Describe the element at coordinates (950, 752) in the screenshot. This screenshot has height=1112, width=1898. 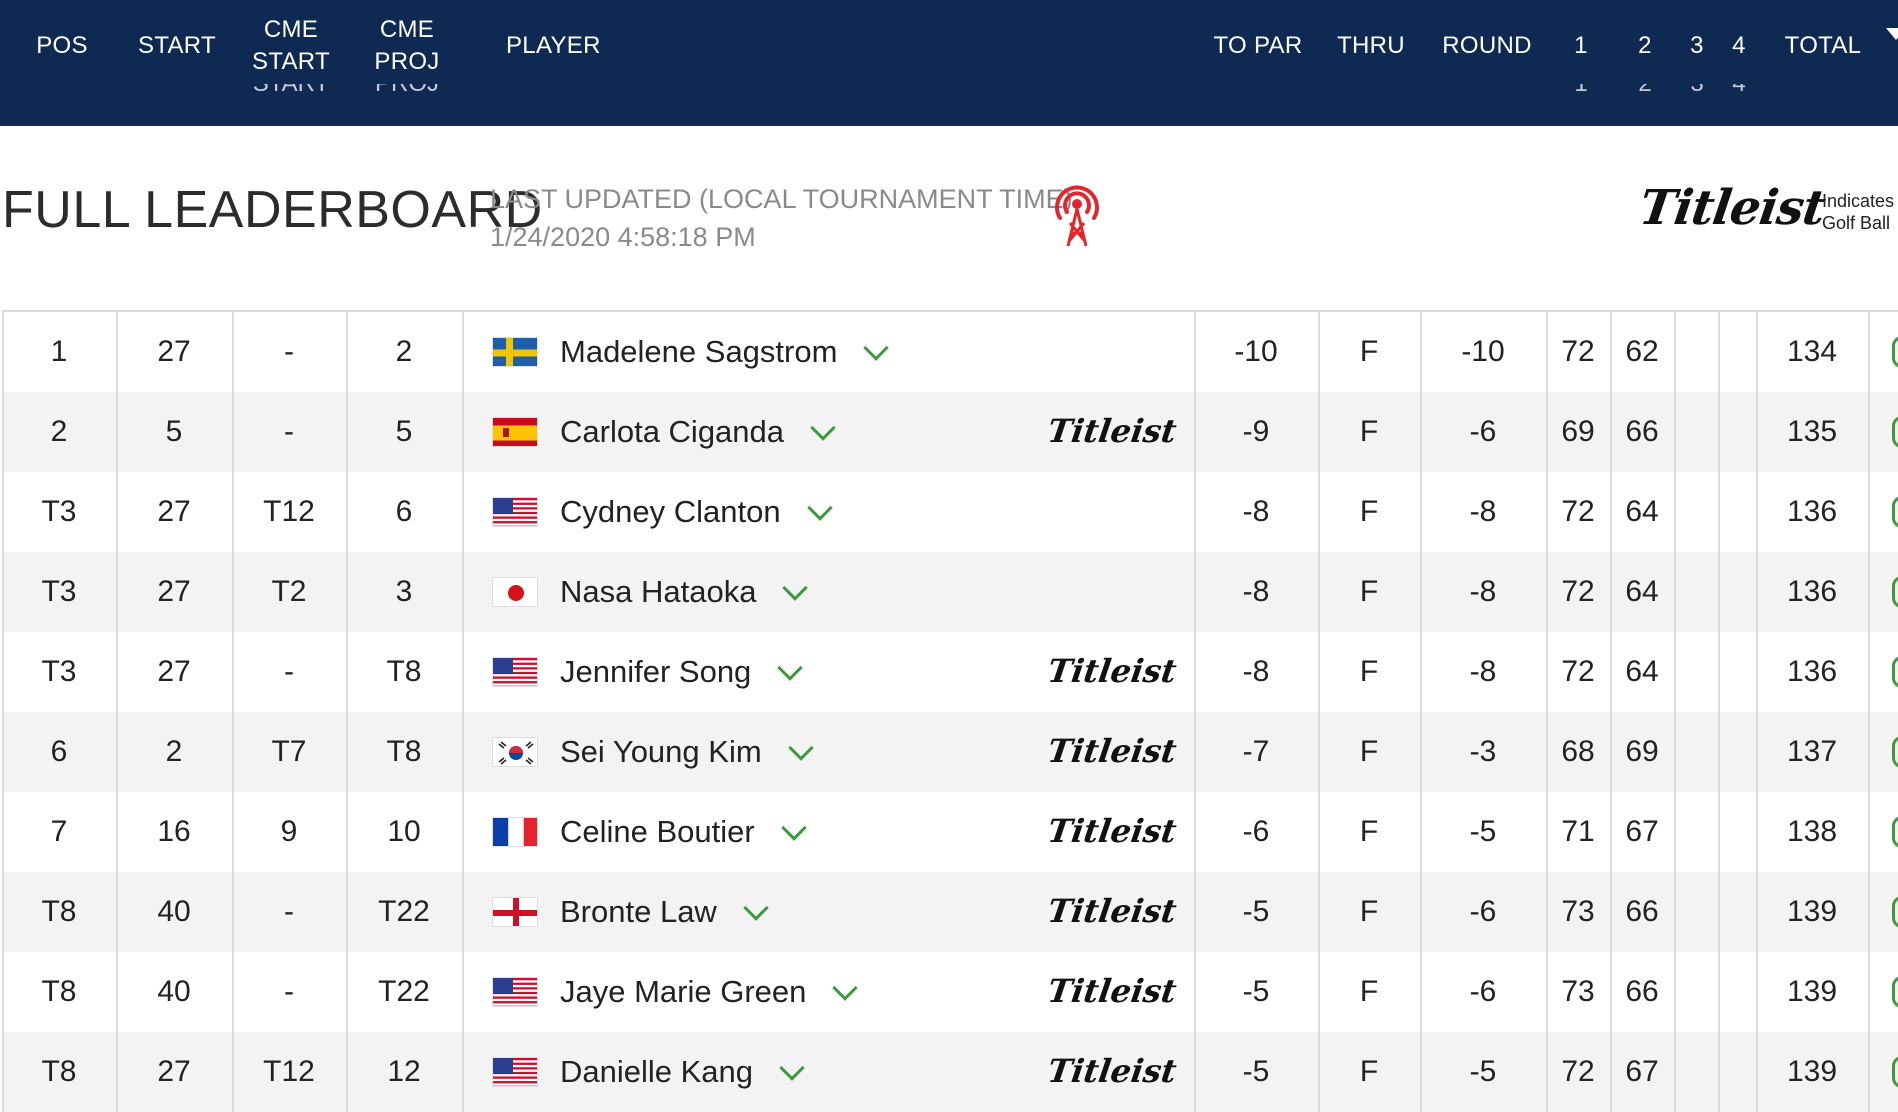
I see `table-row: 6 2 T7 T8 -7 F -3 68 69 137 Sei Young Kim Titleist` at that location.